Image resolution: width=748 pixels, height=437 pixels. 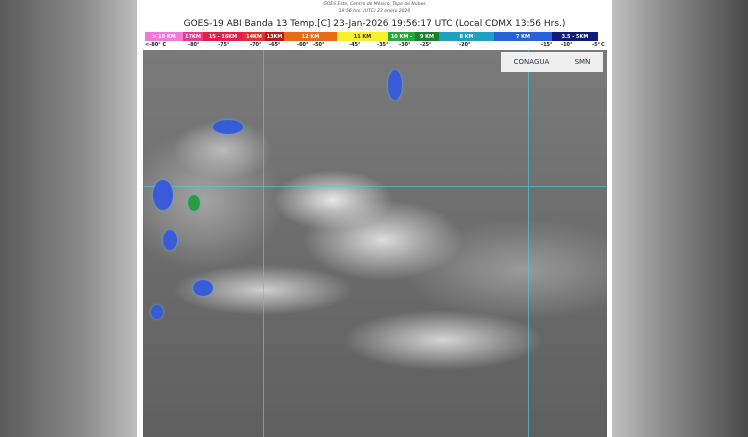 What do you see at coordinates (156, 45) in the screenshot?
I see `tick-label: <-80° C` at bounding box center [156, 45].